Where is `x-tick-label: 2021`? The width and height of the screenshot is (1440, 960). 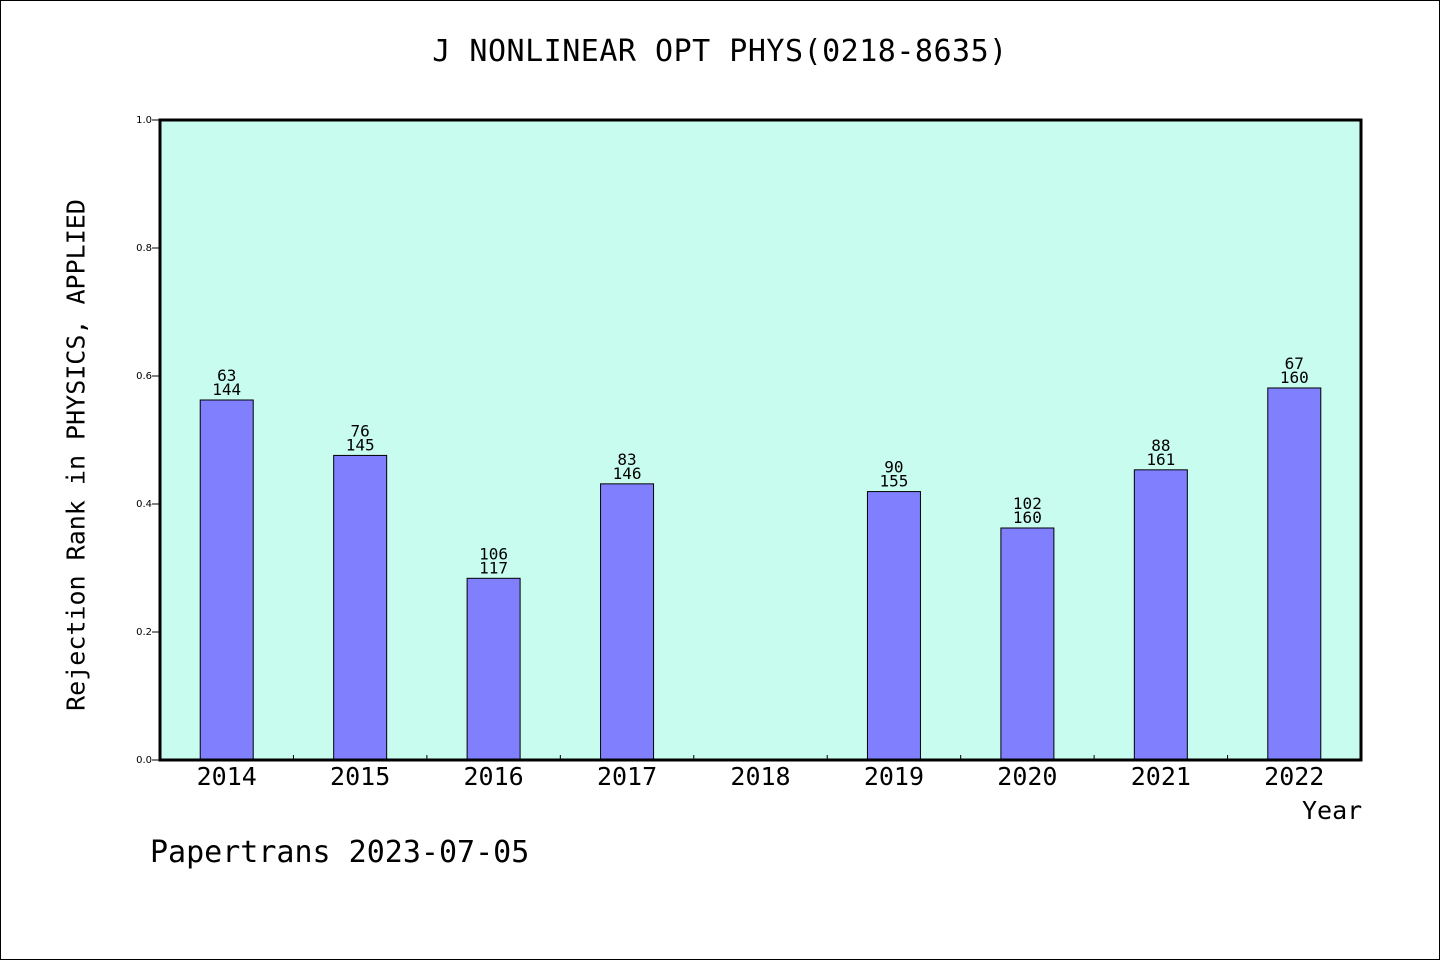
x-tick-label: 2021 is located at coordinates (1161, 776).